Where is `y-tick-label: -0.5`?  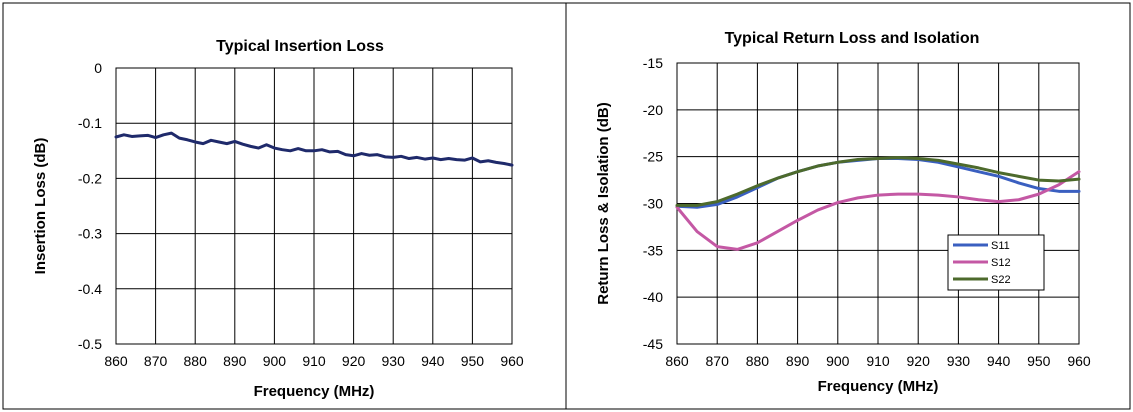 y-tick-label: -0.5 is located at coordinates (90, 344).